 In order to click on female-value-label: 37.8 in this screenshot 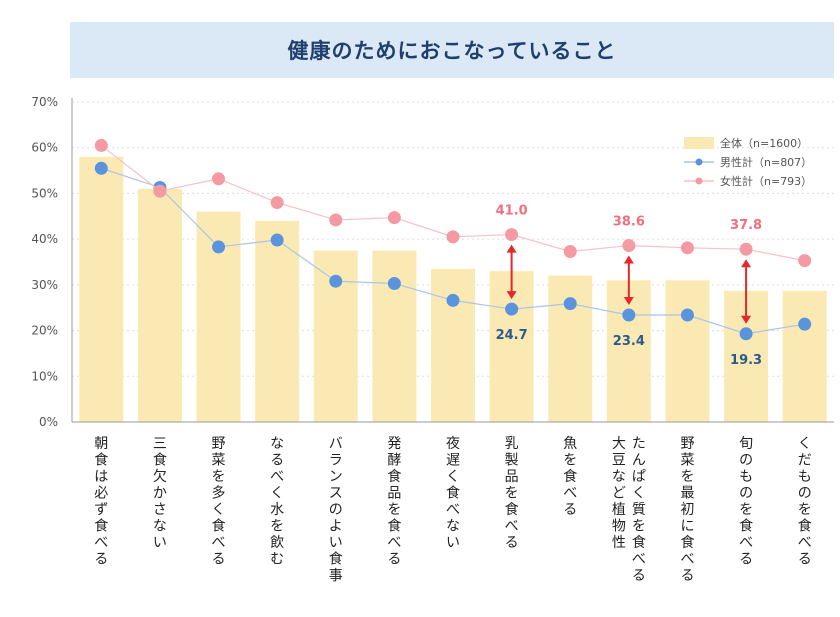, I will do `click(746, 225)`.